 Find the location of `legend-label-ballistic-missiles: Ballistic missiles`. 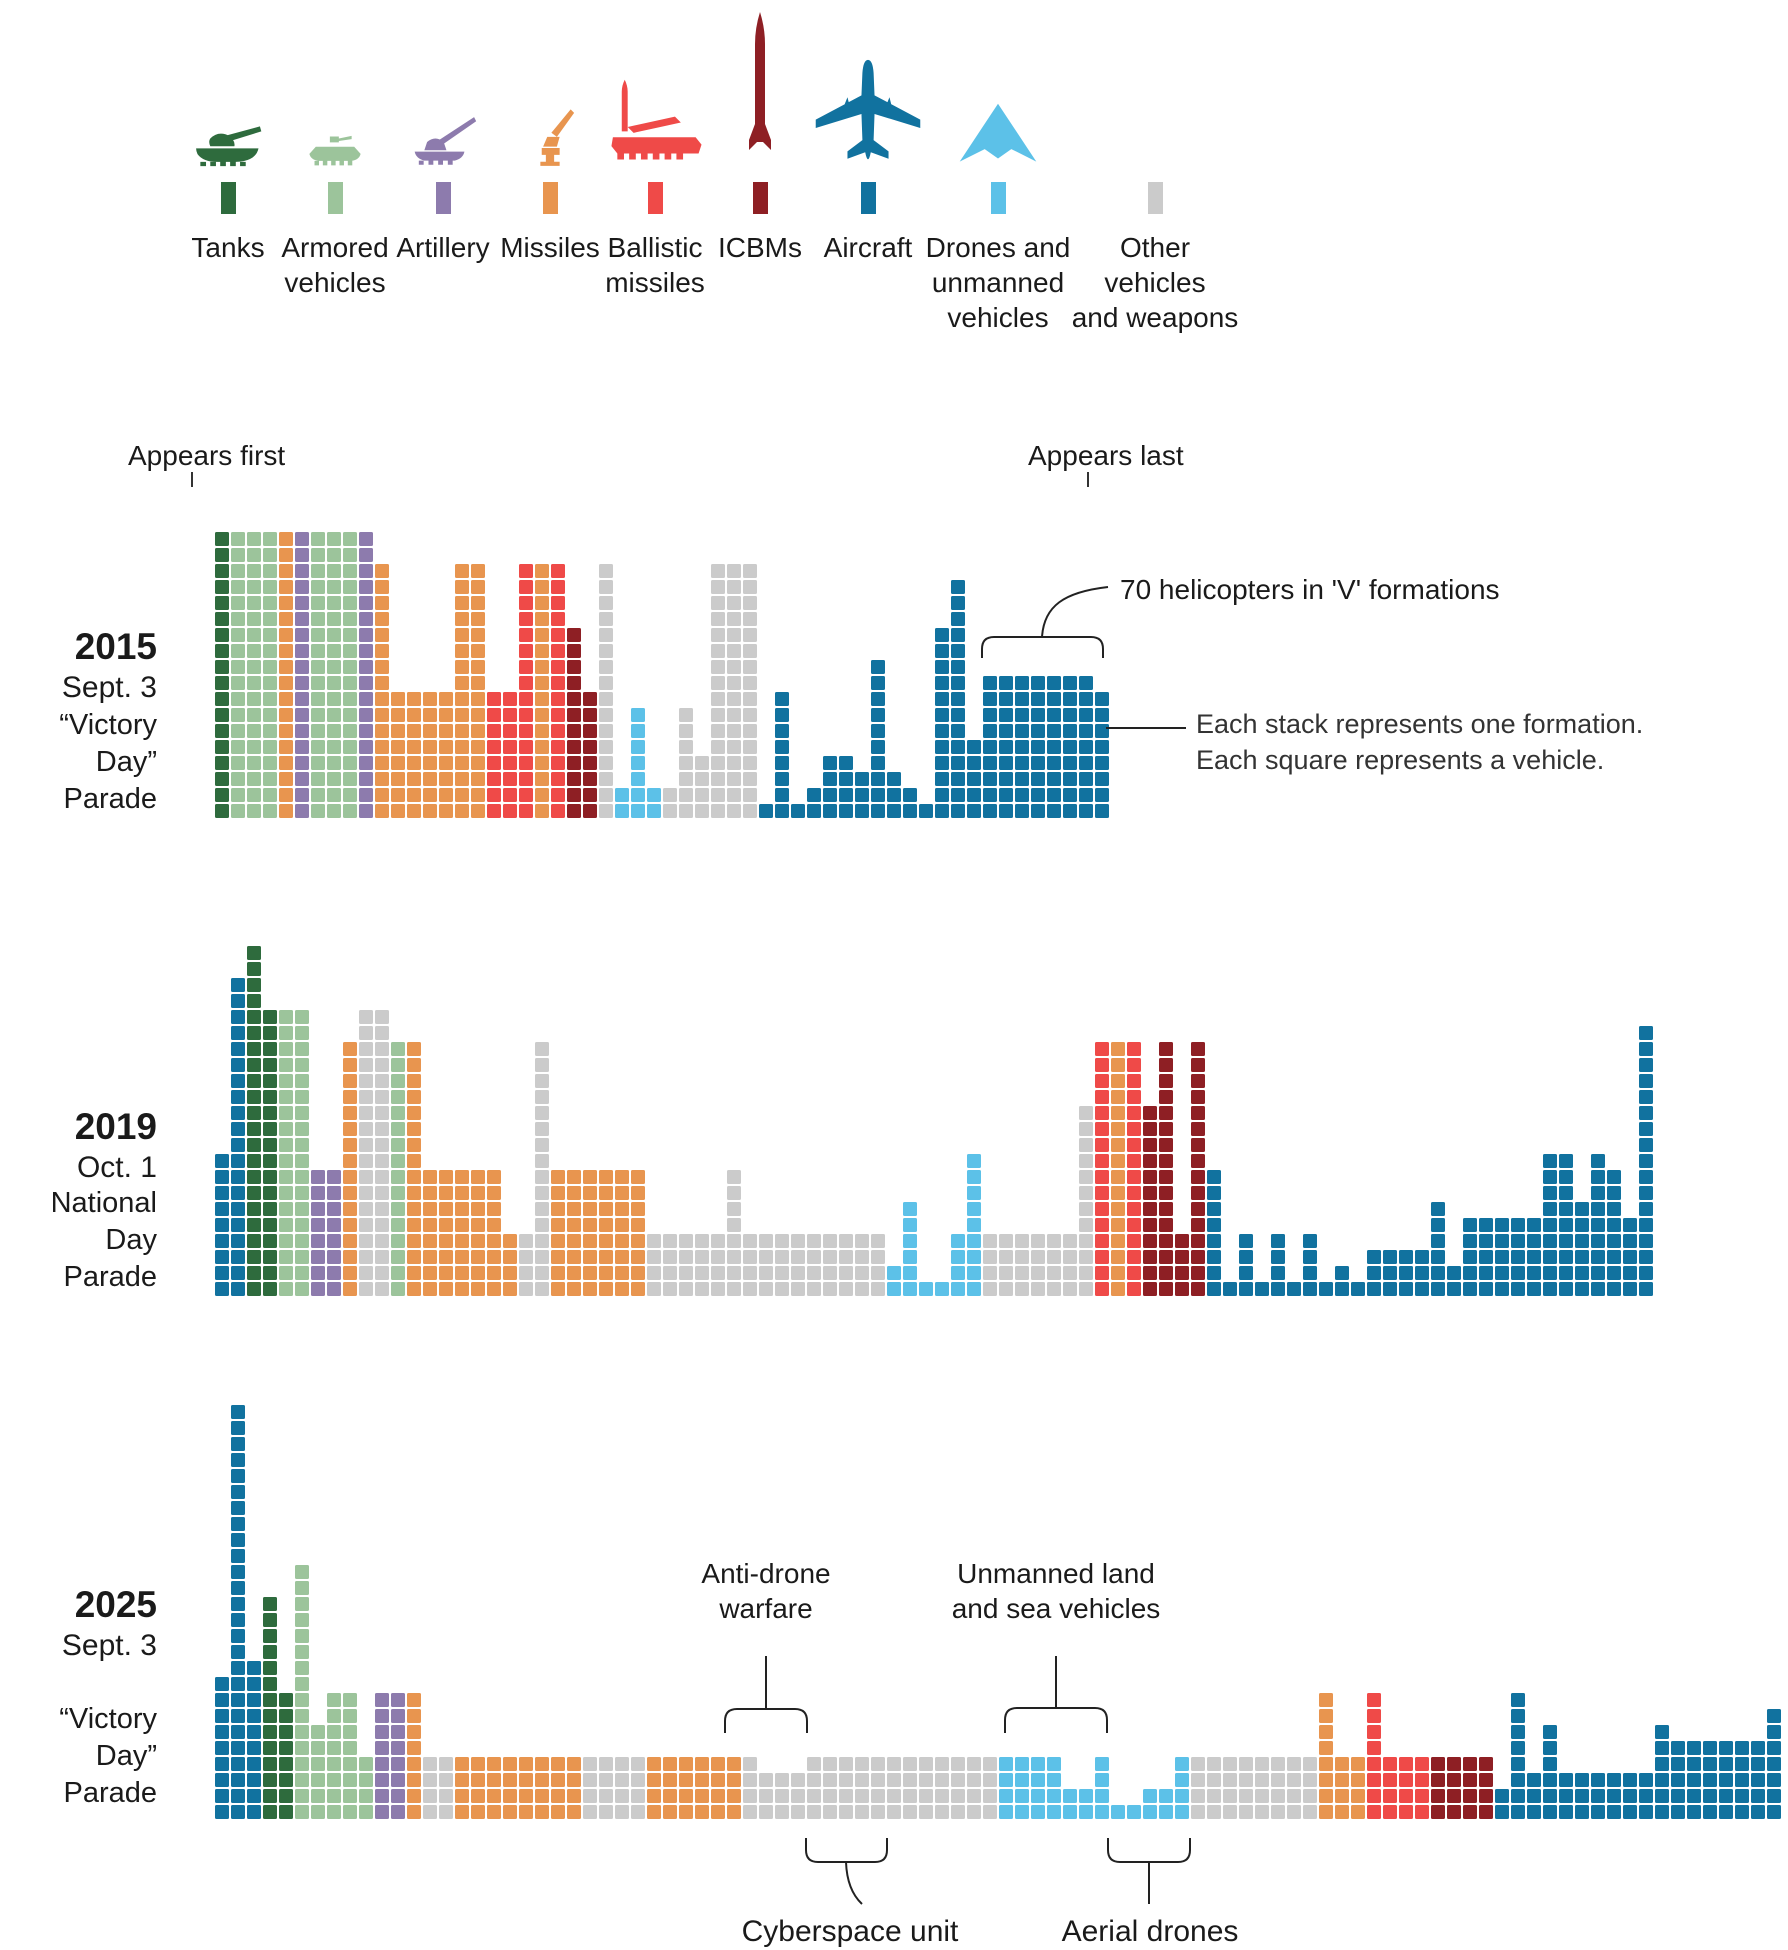

legend-label-ballistic-missiles: Ballistic missiles is located at coordinates (655, 265).